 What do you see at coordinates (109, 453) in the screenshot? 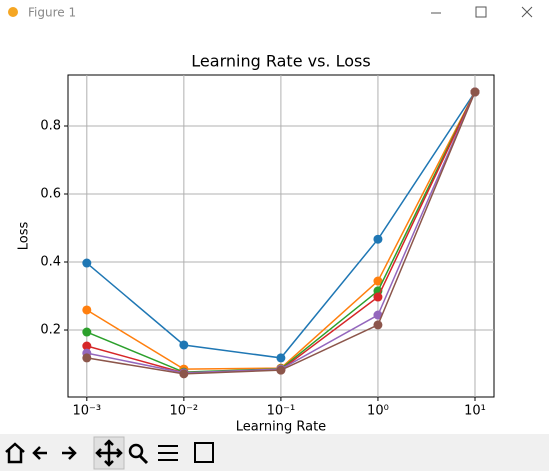
I see `pan-button` at bounding box center [109, 453].